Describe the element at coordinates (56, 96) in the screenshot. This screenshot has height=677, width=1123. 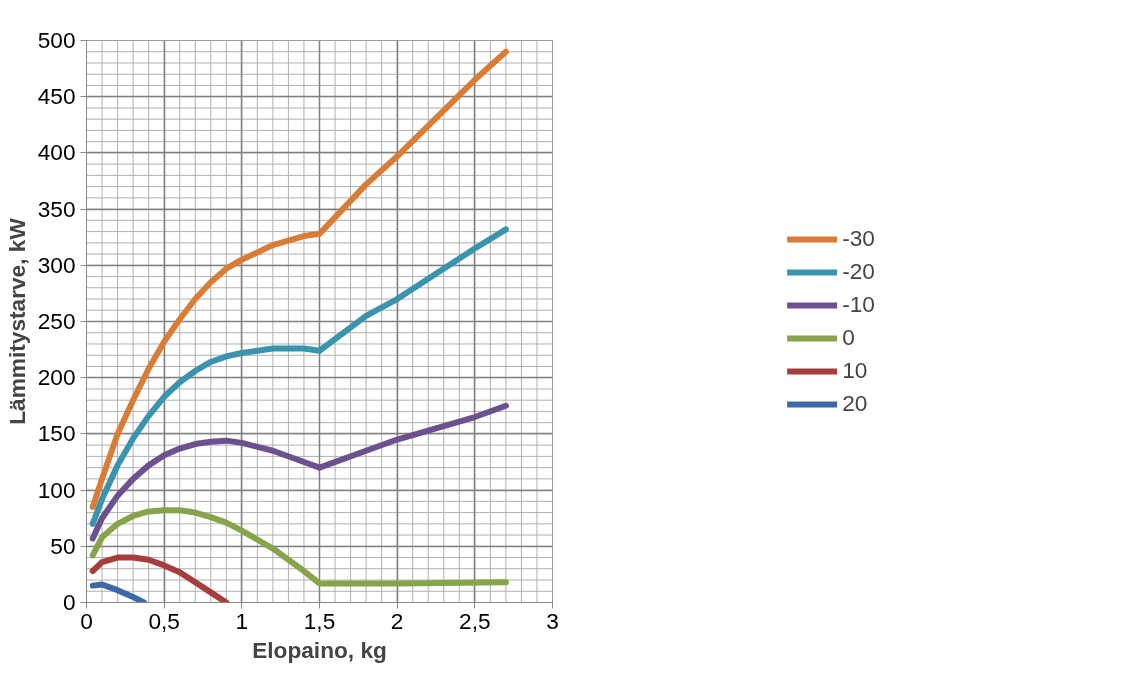
I see `y-tick-label: 450` at that location.